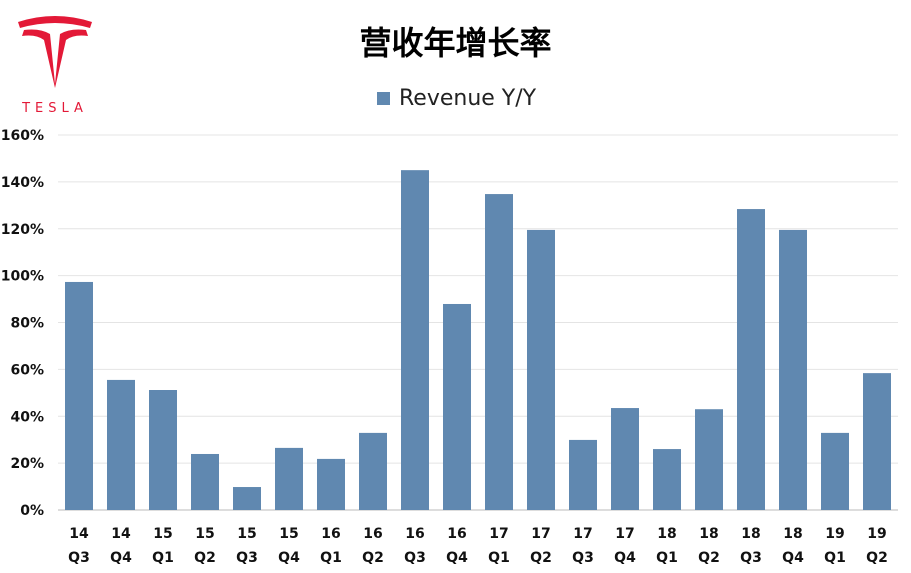  Describe the element at coordinates (383, 98) in the screenshot. I see `legend-swatch` at that location.